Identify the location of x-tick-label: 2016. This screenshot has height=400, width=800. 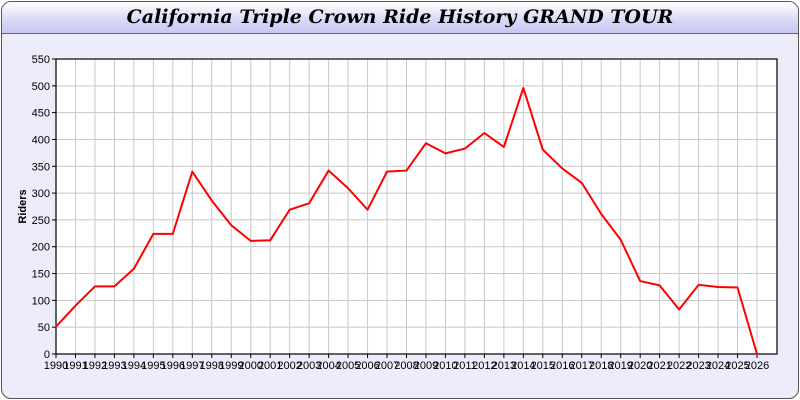
(562, 366).